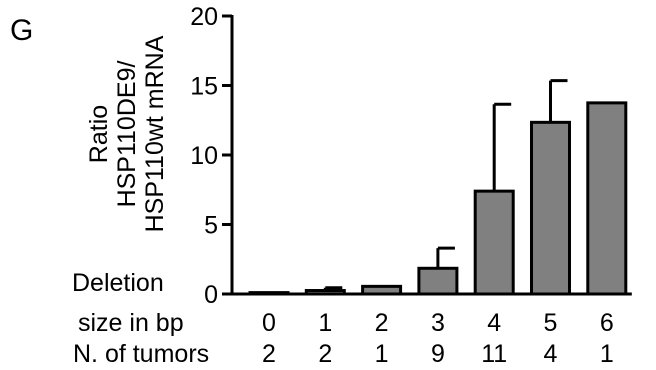 This screenshot has height=370, width=656. I want to click on y-axis-title-line-2: HSP110DE9/, so click(127, 134).